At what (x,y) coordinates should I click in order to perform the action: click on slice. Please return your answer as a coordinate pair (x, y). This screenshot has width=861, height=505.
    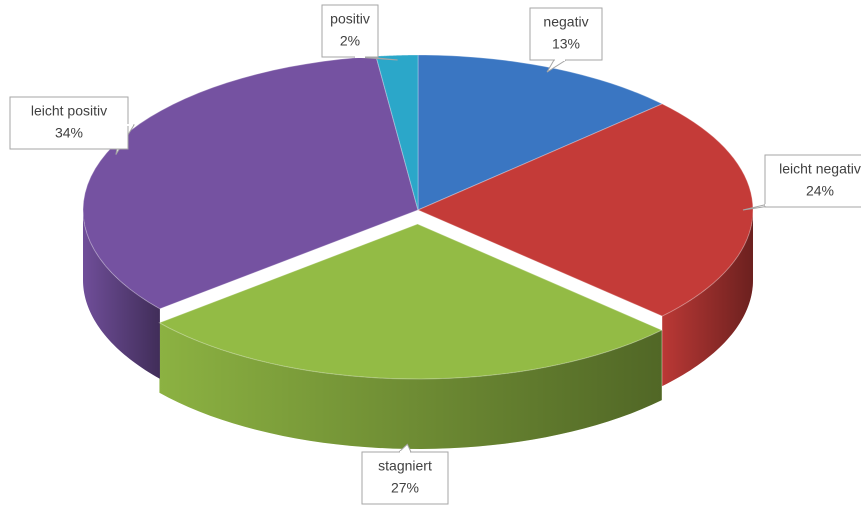
    Looking at the image, I should click on (397, 132).